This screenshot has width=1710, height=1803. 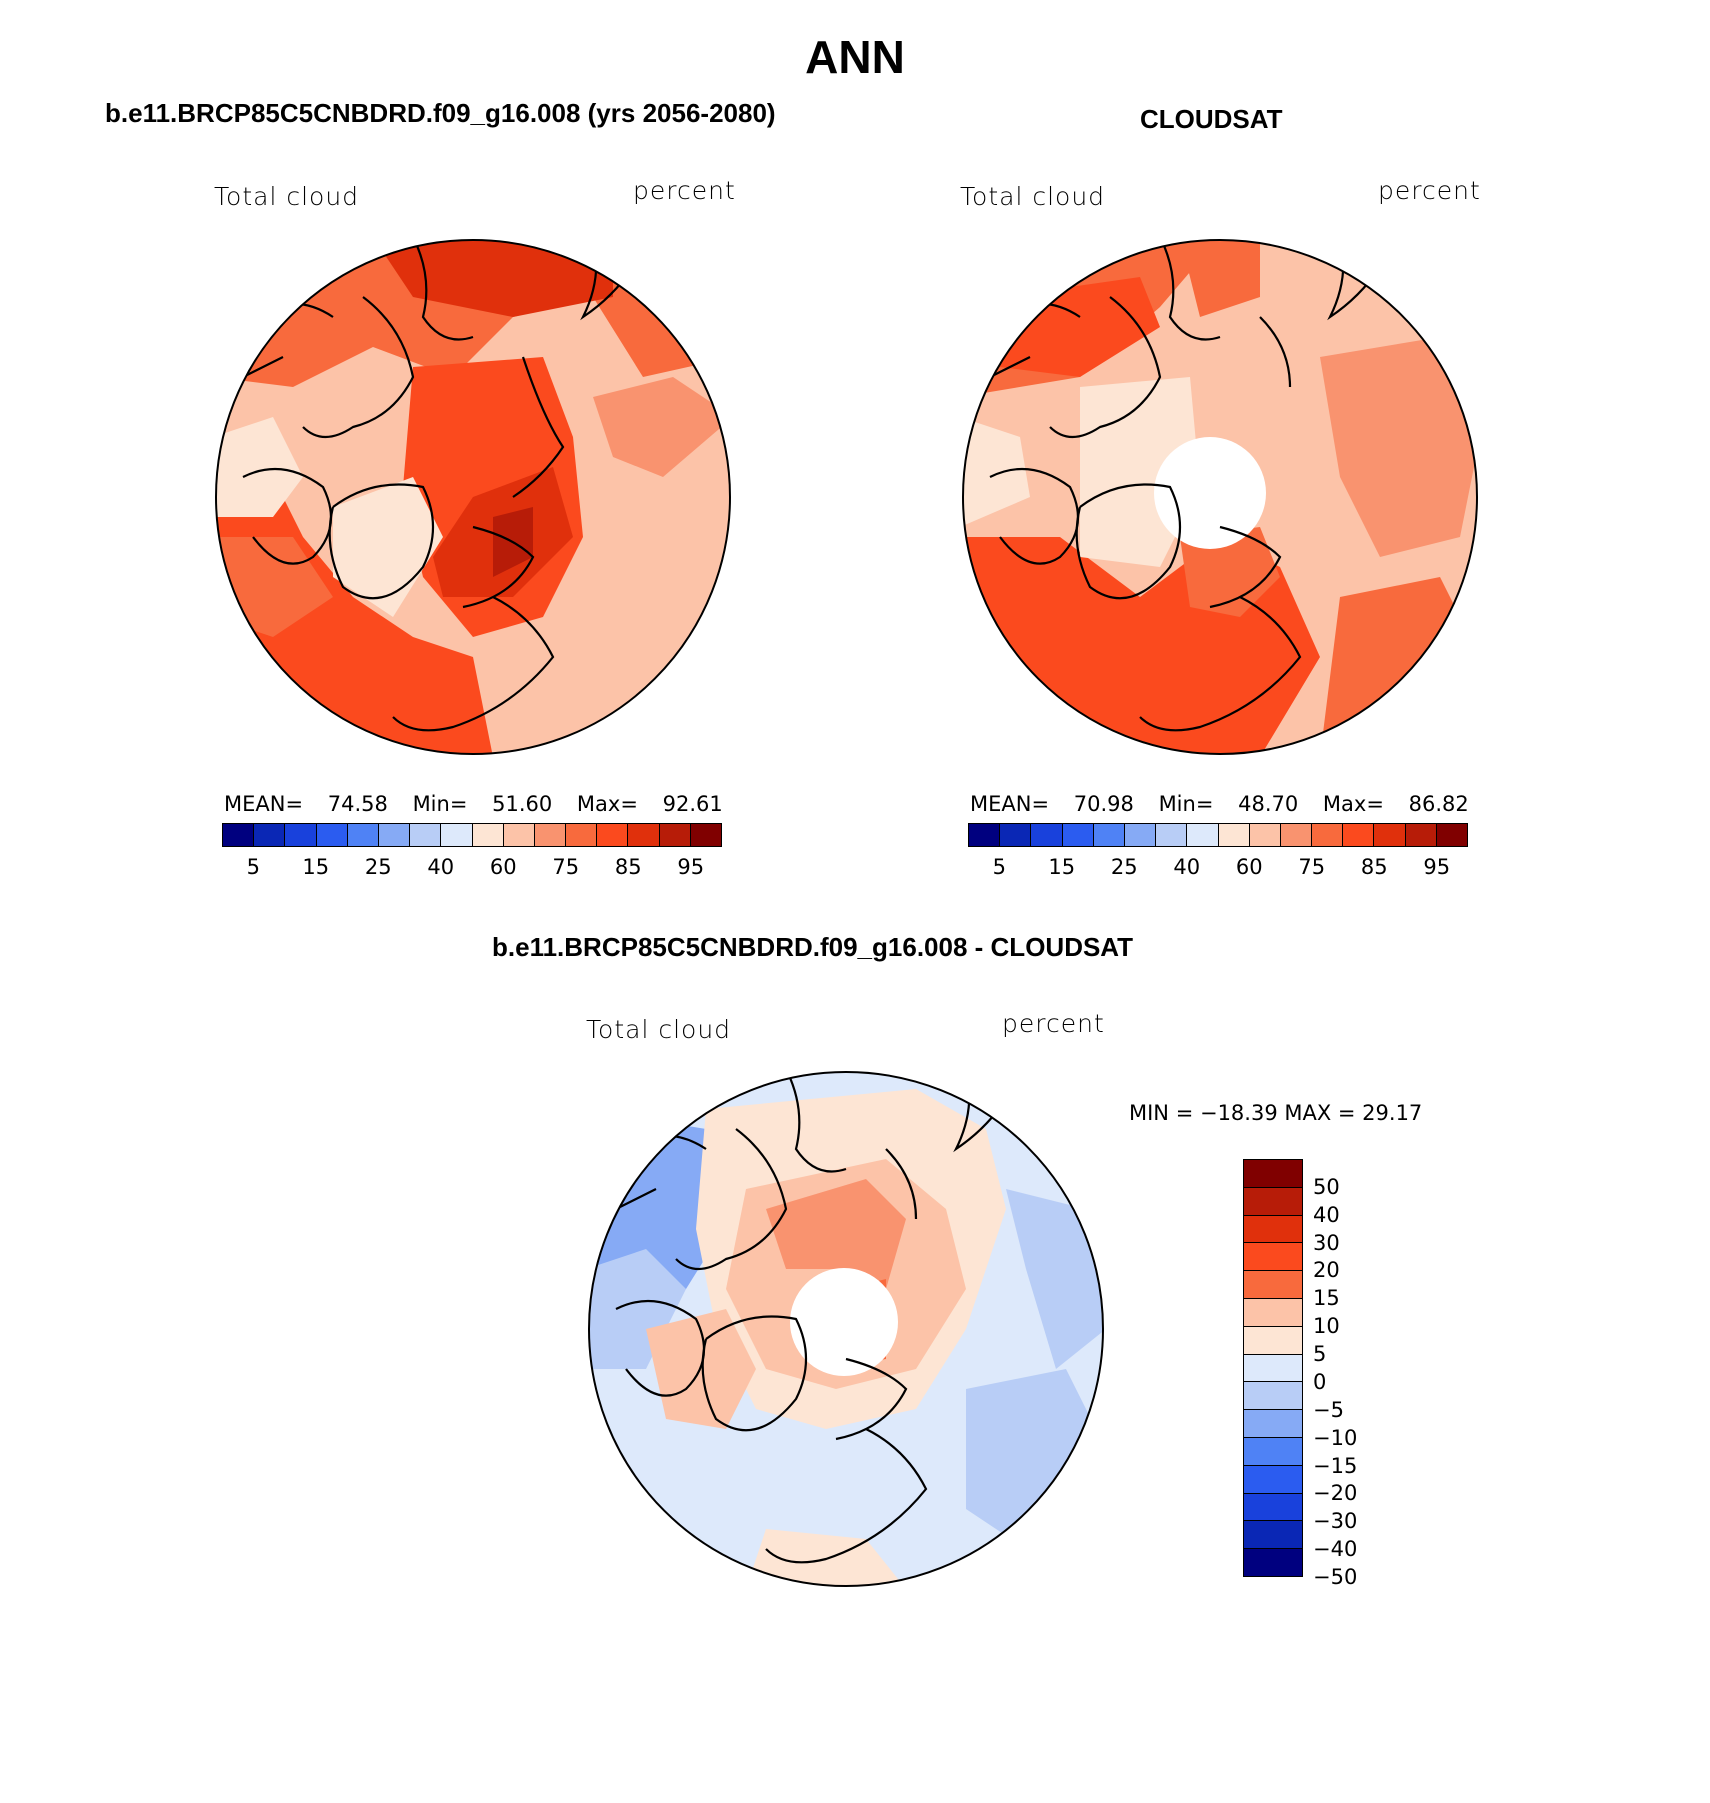 What do you see at coordinates (440, 804) in the screenshot?
I see `model-min-label: Min=` at bounding box center [440, 804].